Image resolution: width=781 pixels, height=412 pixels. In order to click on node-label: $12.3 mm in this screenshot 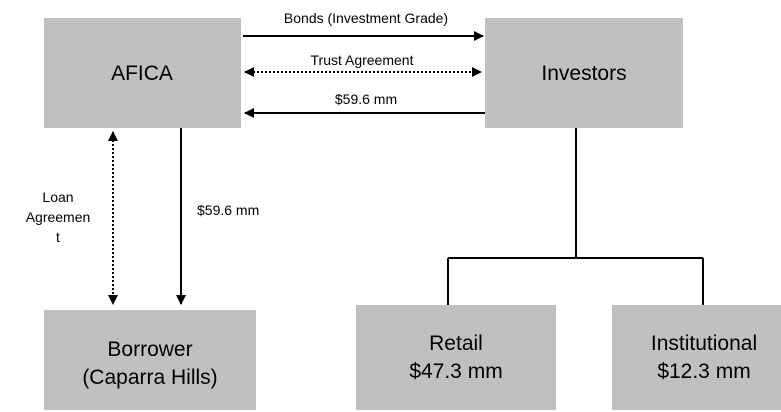, I will do `click(703, 371)`.